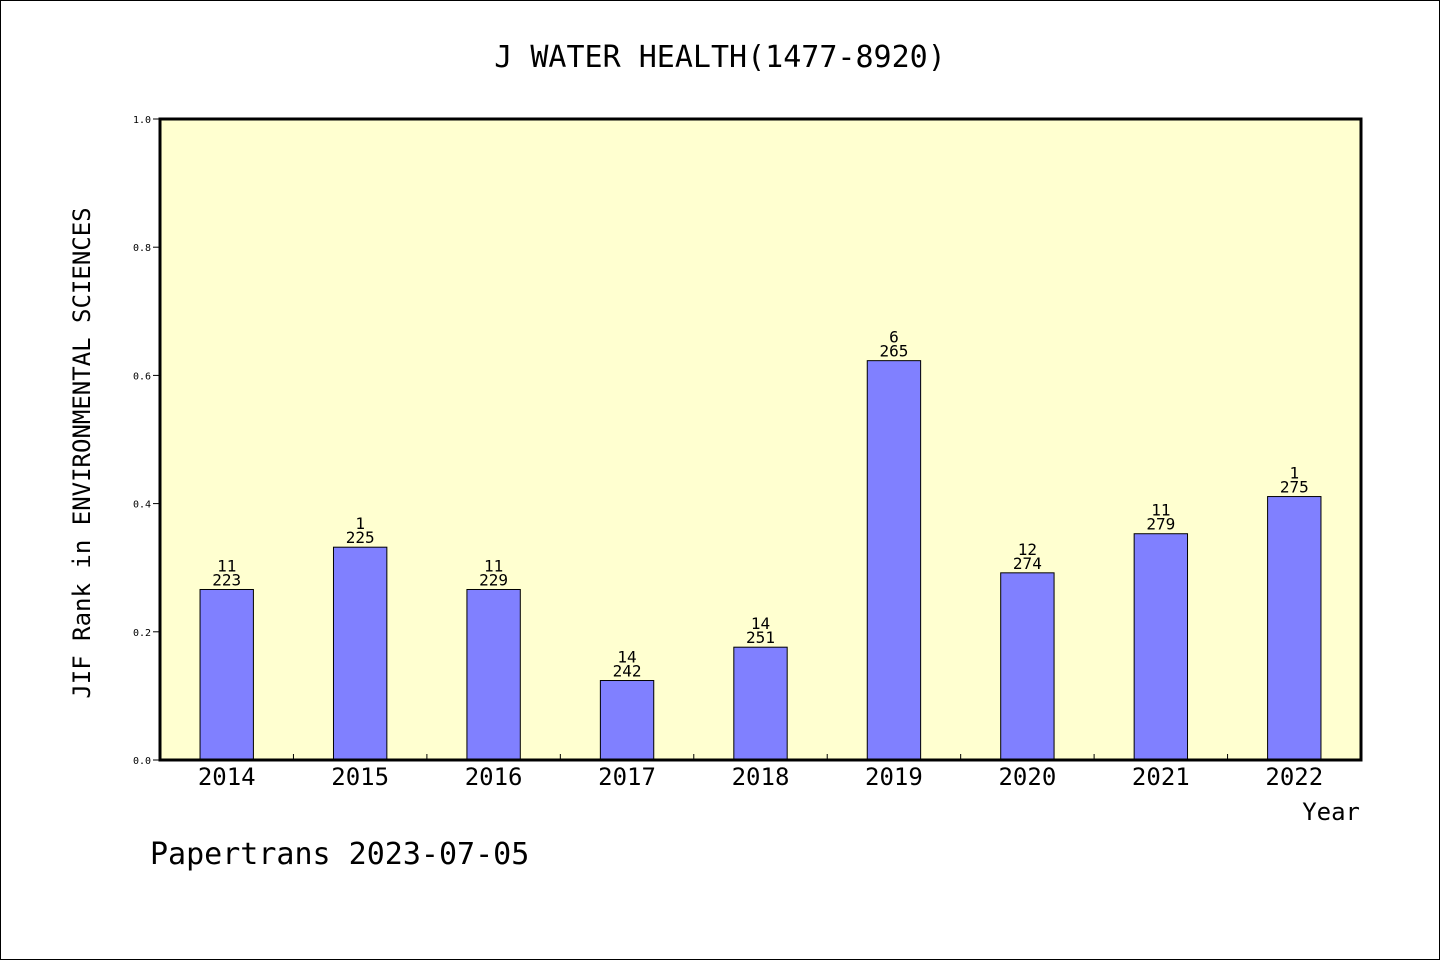  I want to click on x-tick-label: 2018, so click(761, 777).